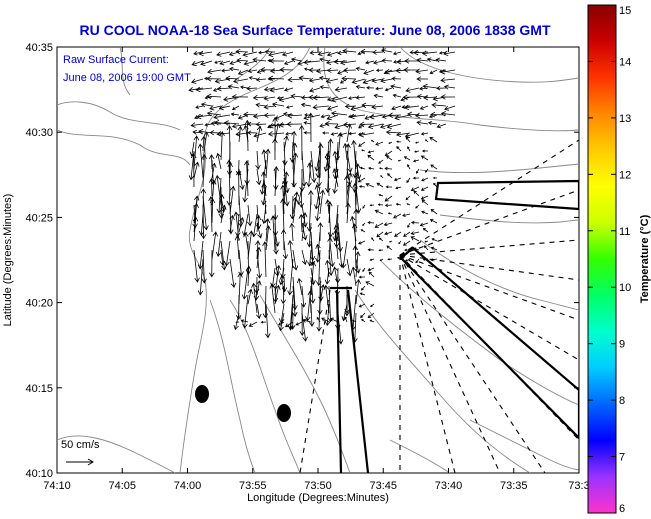 Image resolution: width=651 pixels, height=519 pixels. What do you see at coordinates (625, 119) in the screenshot?
I see `colorbar-tick-label: 13` at bounding box center [625, 119].